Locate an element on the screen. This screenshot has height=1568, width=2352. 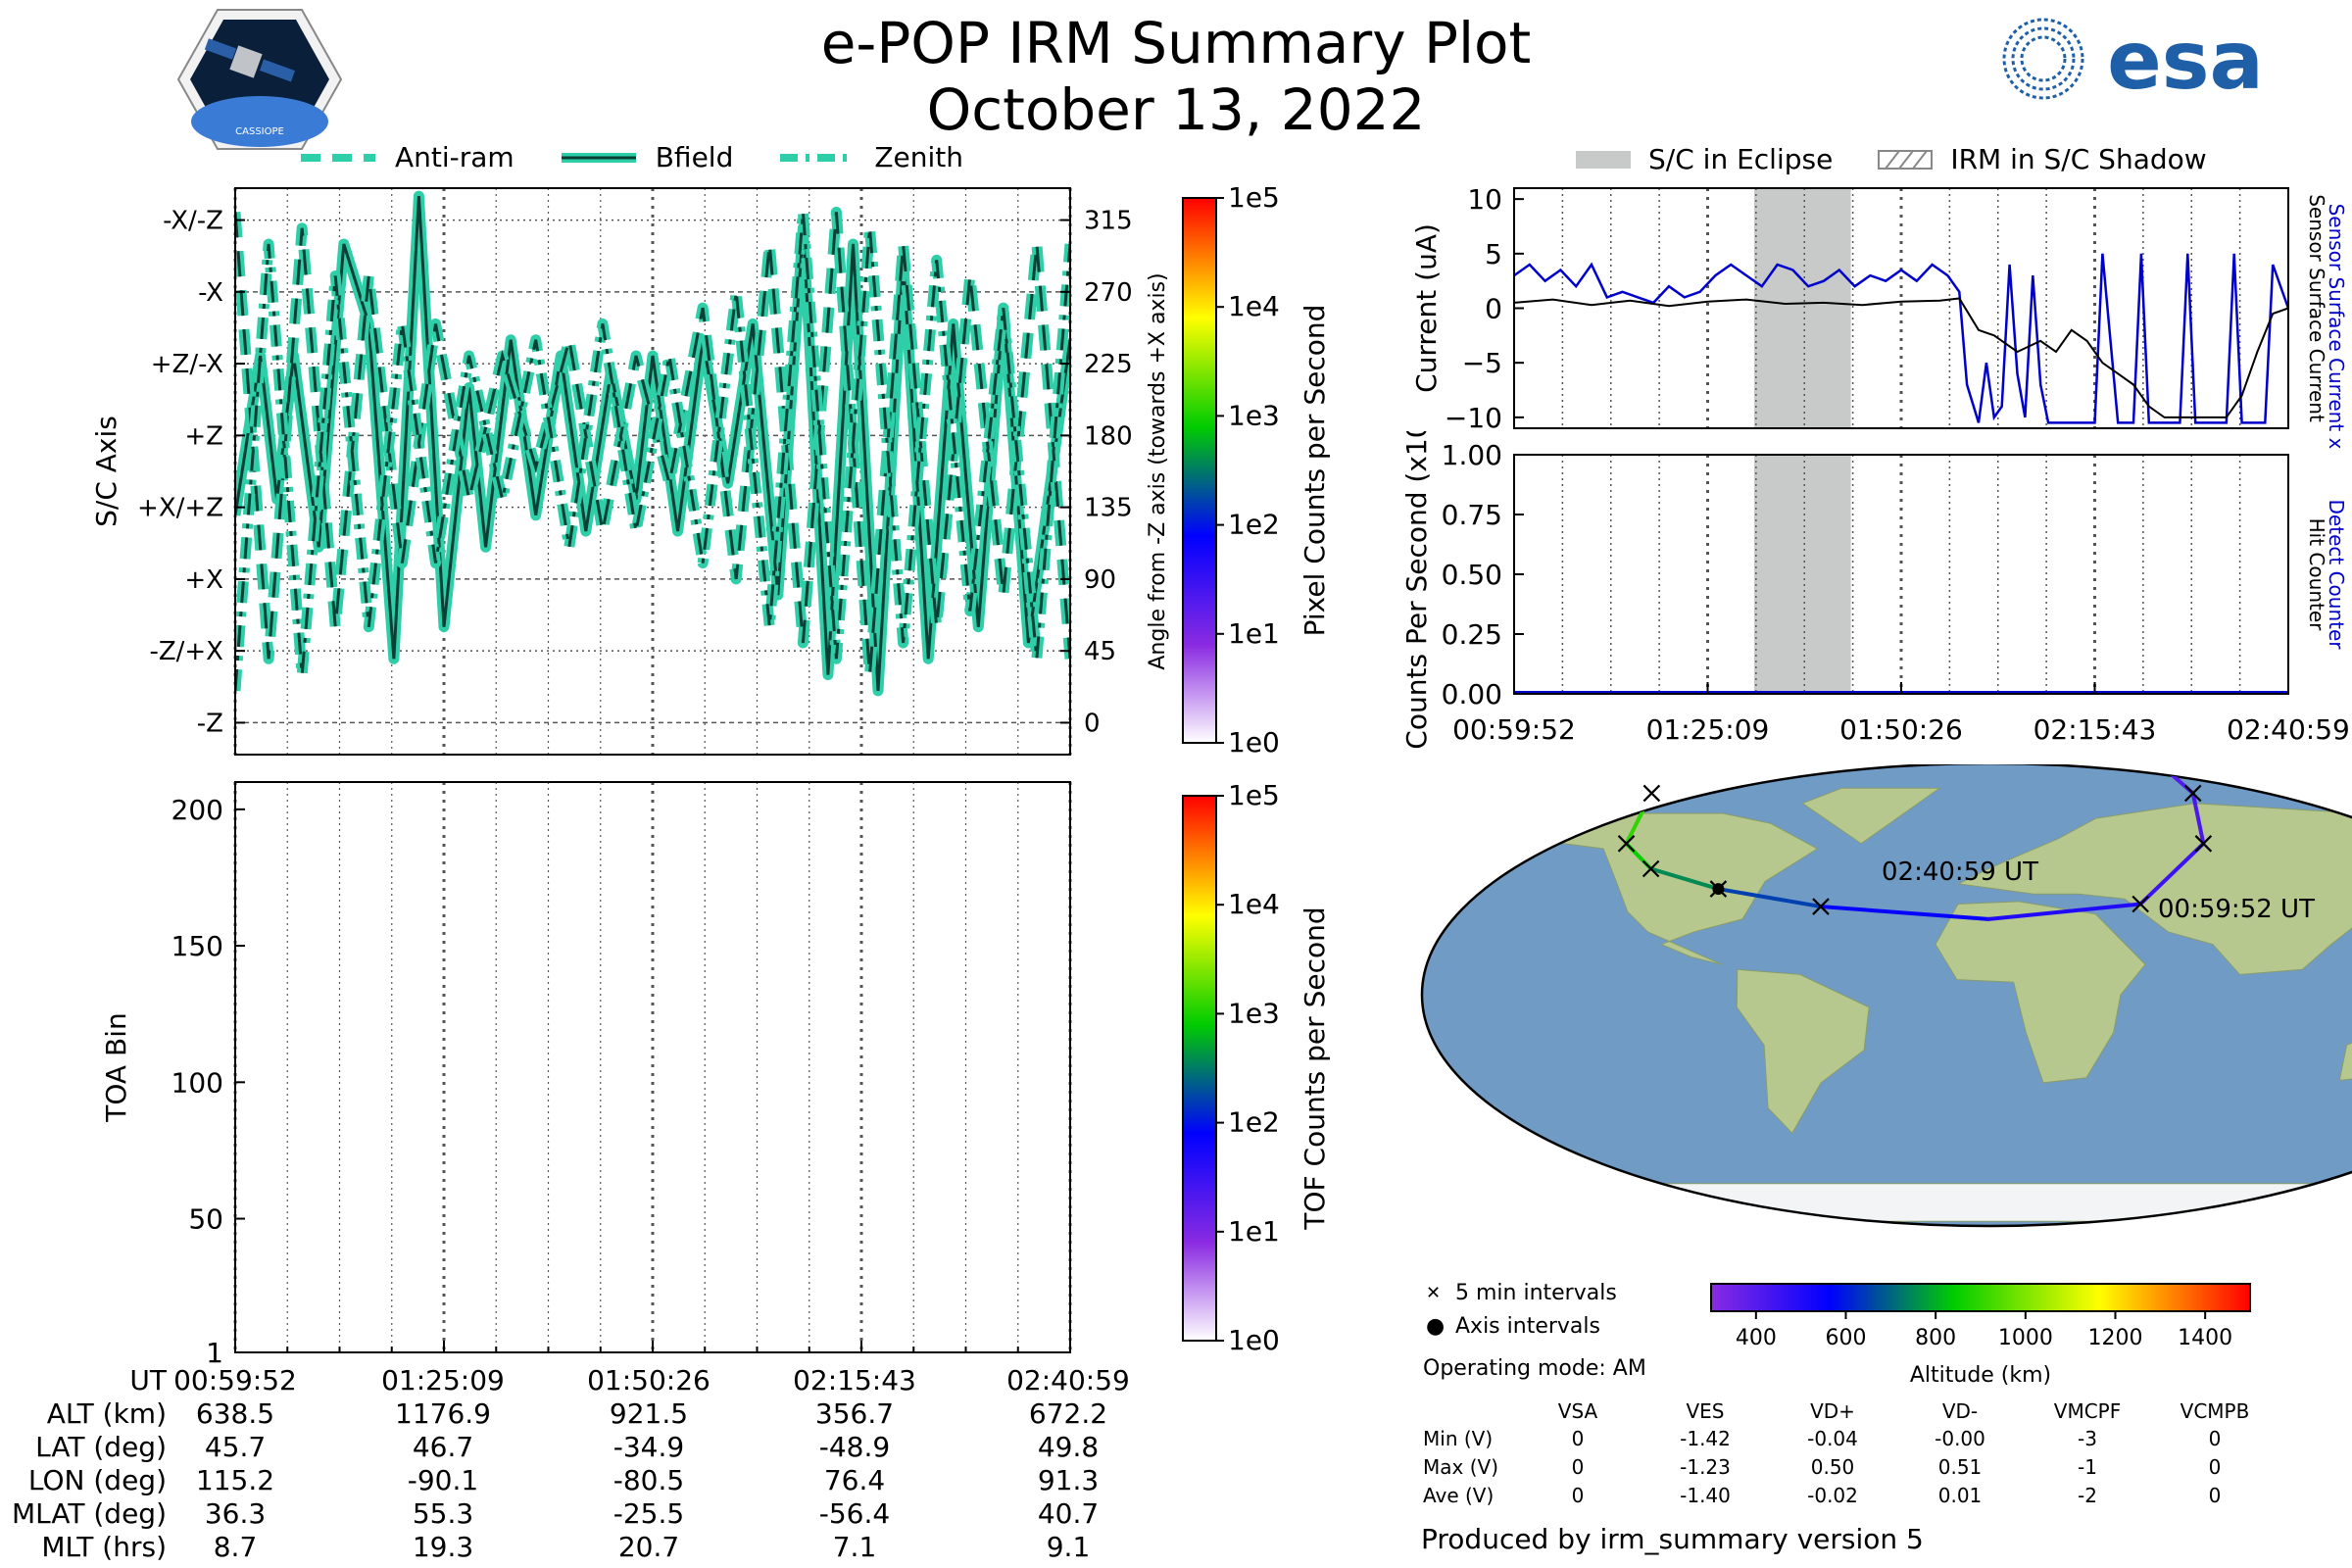
legend-zenith: Zenith is located at coordinates (872, 157).